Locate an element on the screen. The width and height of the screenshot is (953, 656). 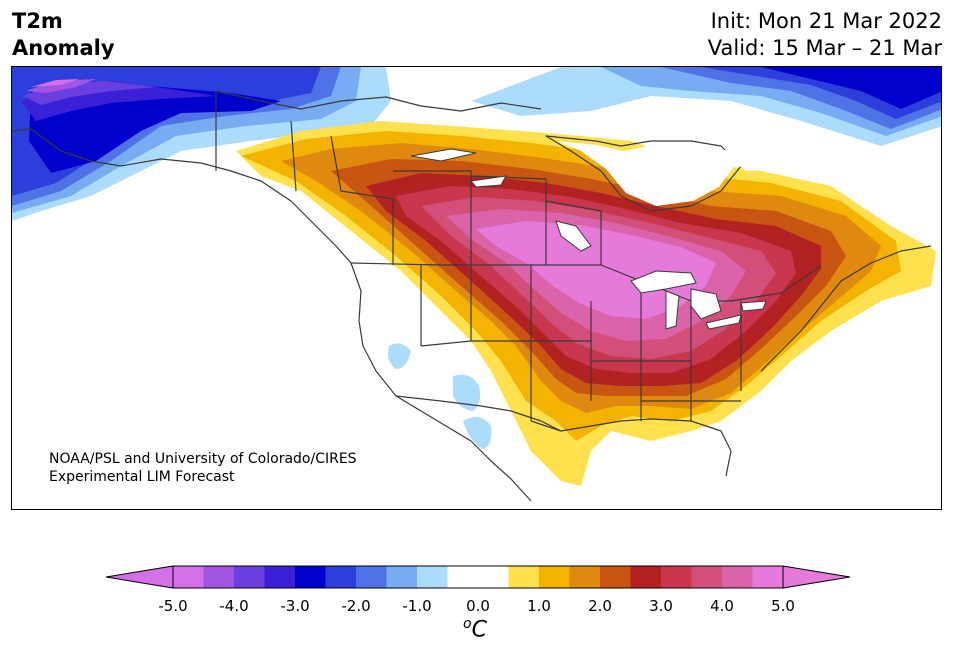
credit-line-2: Experimental LIM Forecast is located at coordinates (142, 477).